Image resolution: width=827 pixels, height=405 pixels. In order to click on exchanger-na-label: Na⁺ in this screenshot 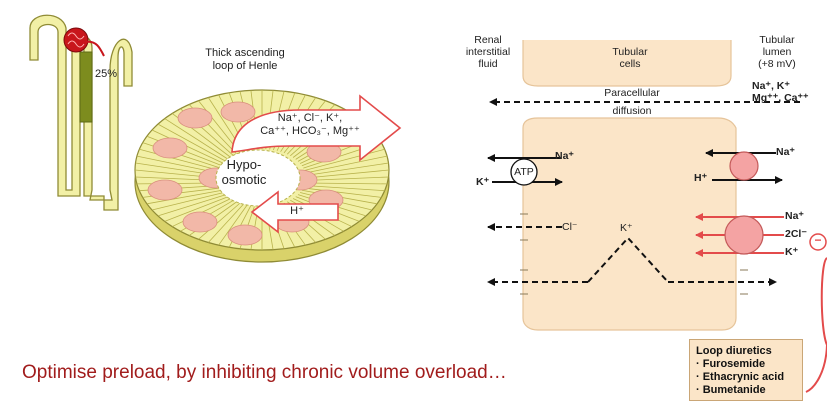, I will do `click(785, 152)`.